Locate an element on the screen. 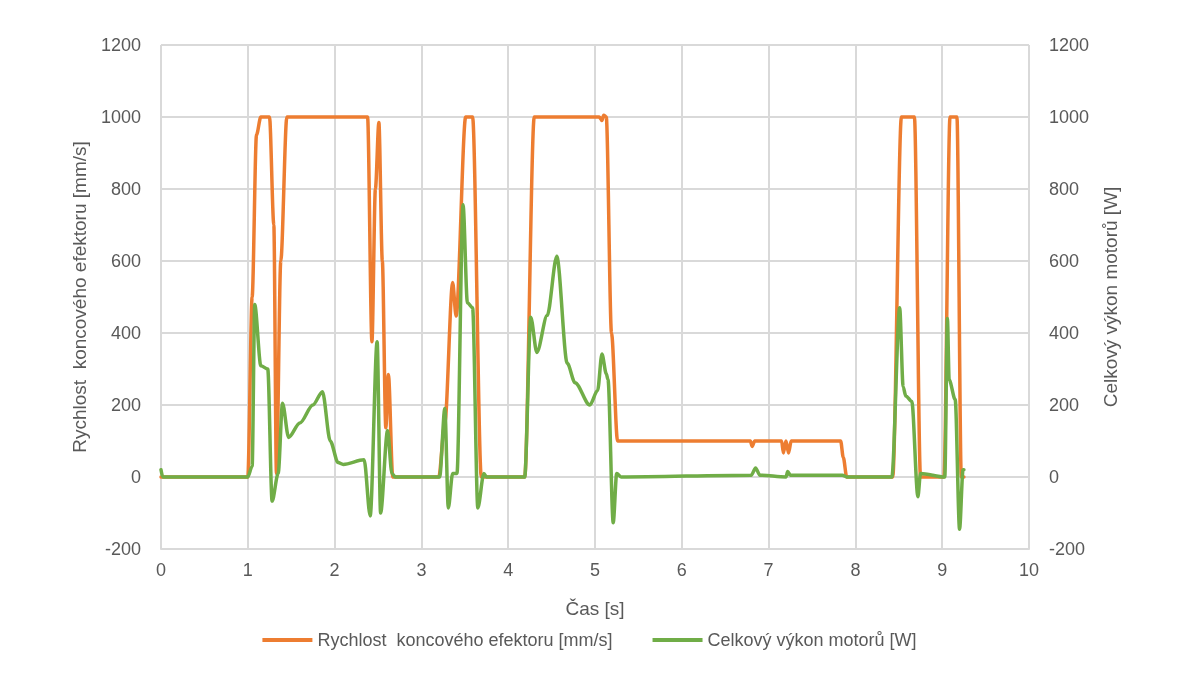 This screenshot has width=1179, height=682. x-tick-label: 4 is located at coordinates (508, 570).